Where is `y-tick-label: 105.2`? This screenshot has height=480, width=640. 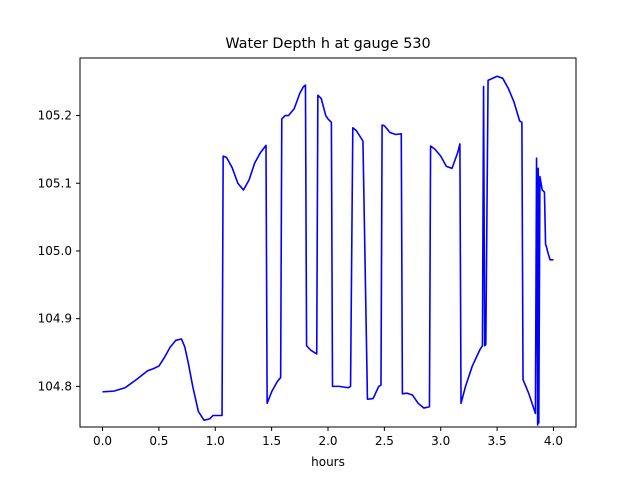
y-tick-label: 105.2 is located at coordinates (55, 116).